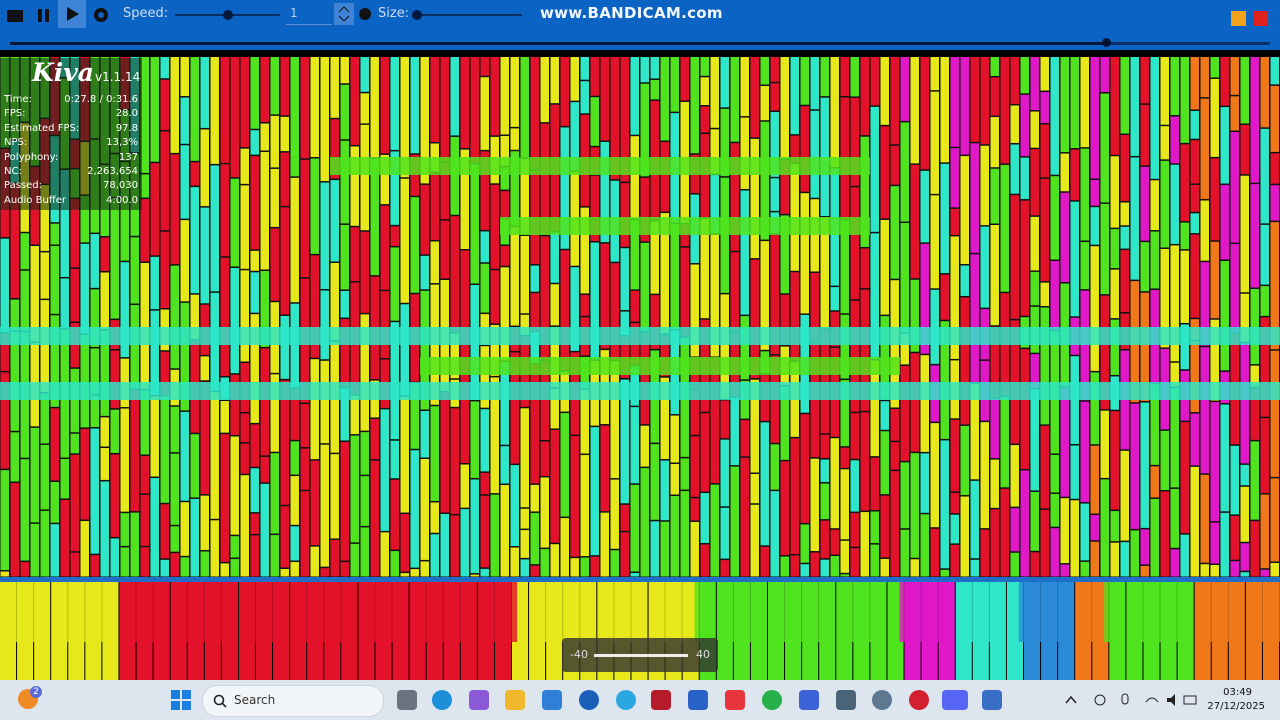 The image size is (1280, 720). I want to click on speed-input: 1, so click(309, 14).